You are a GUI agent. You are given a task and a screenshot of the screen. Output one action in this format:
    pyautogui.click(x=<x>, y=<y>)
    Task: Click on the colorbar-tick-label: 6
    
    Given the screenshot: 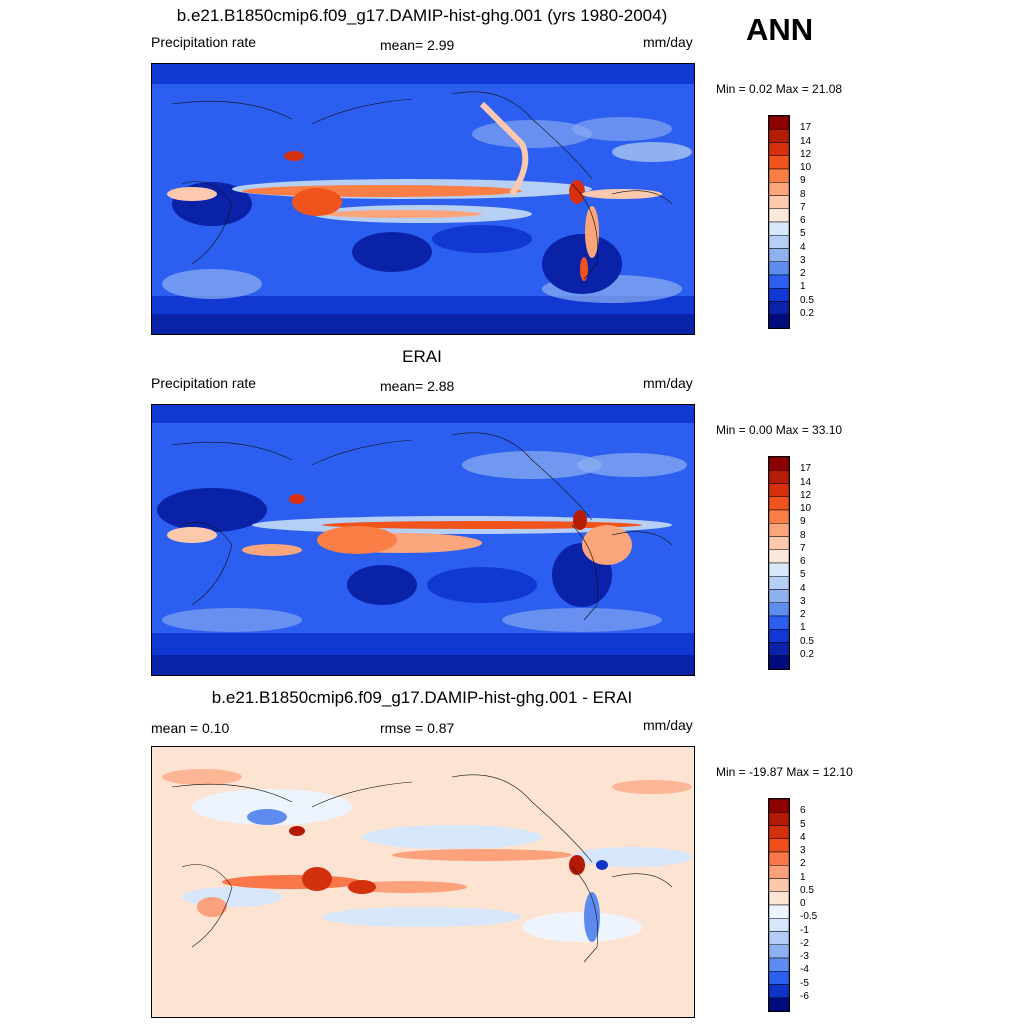 What is the action you would take?
    pyautogui.click(x=803, y=561)
    